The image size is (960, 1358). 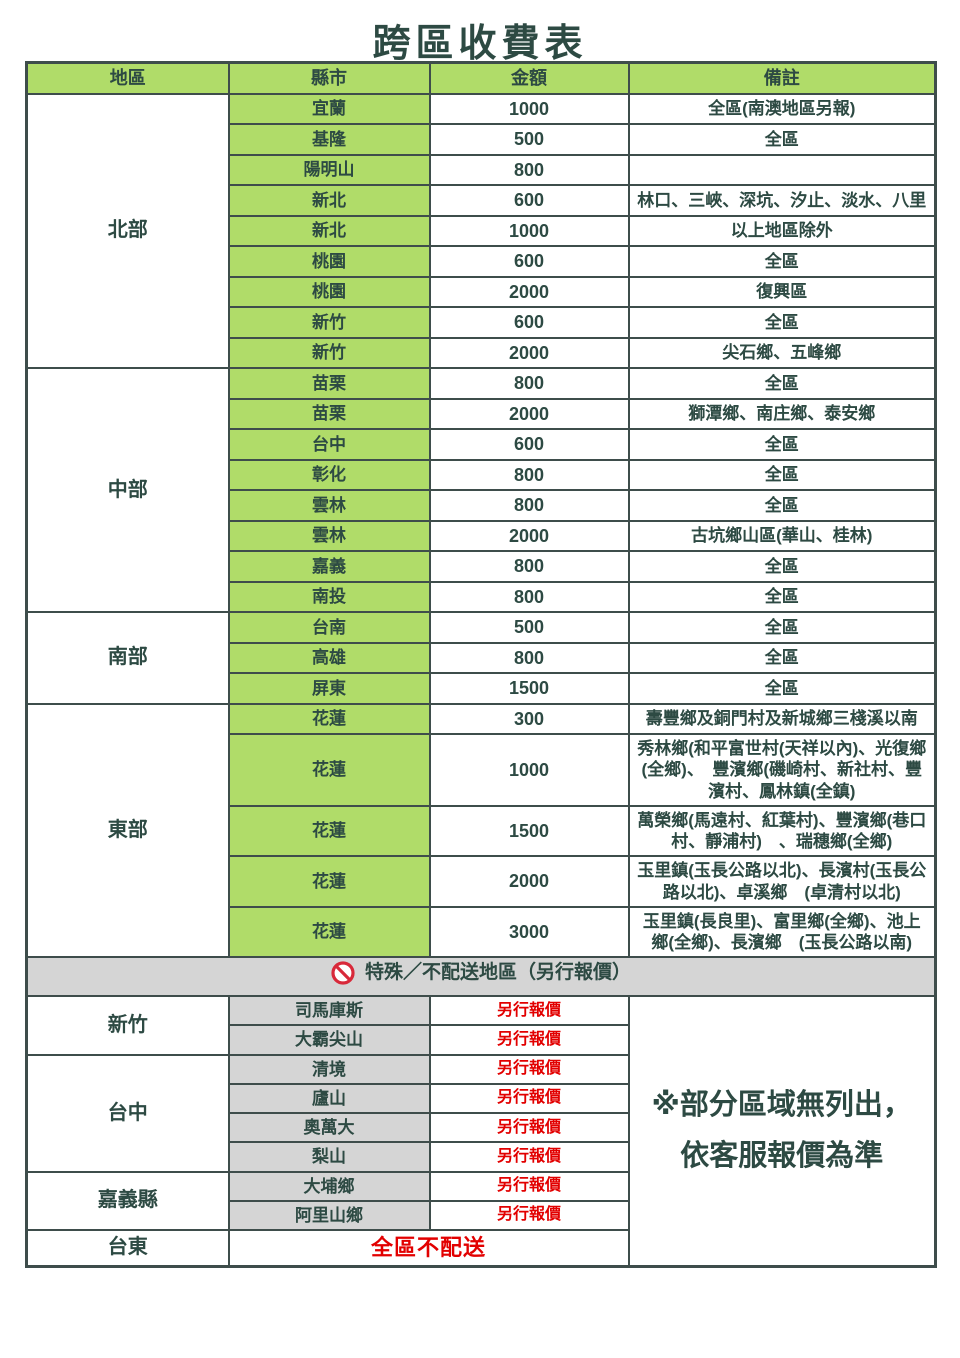 I want to click on region-cell: 台東, so click(x=127, y=1248).